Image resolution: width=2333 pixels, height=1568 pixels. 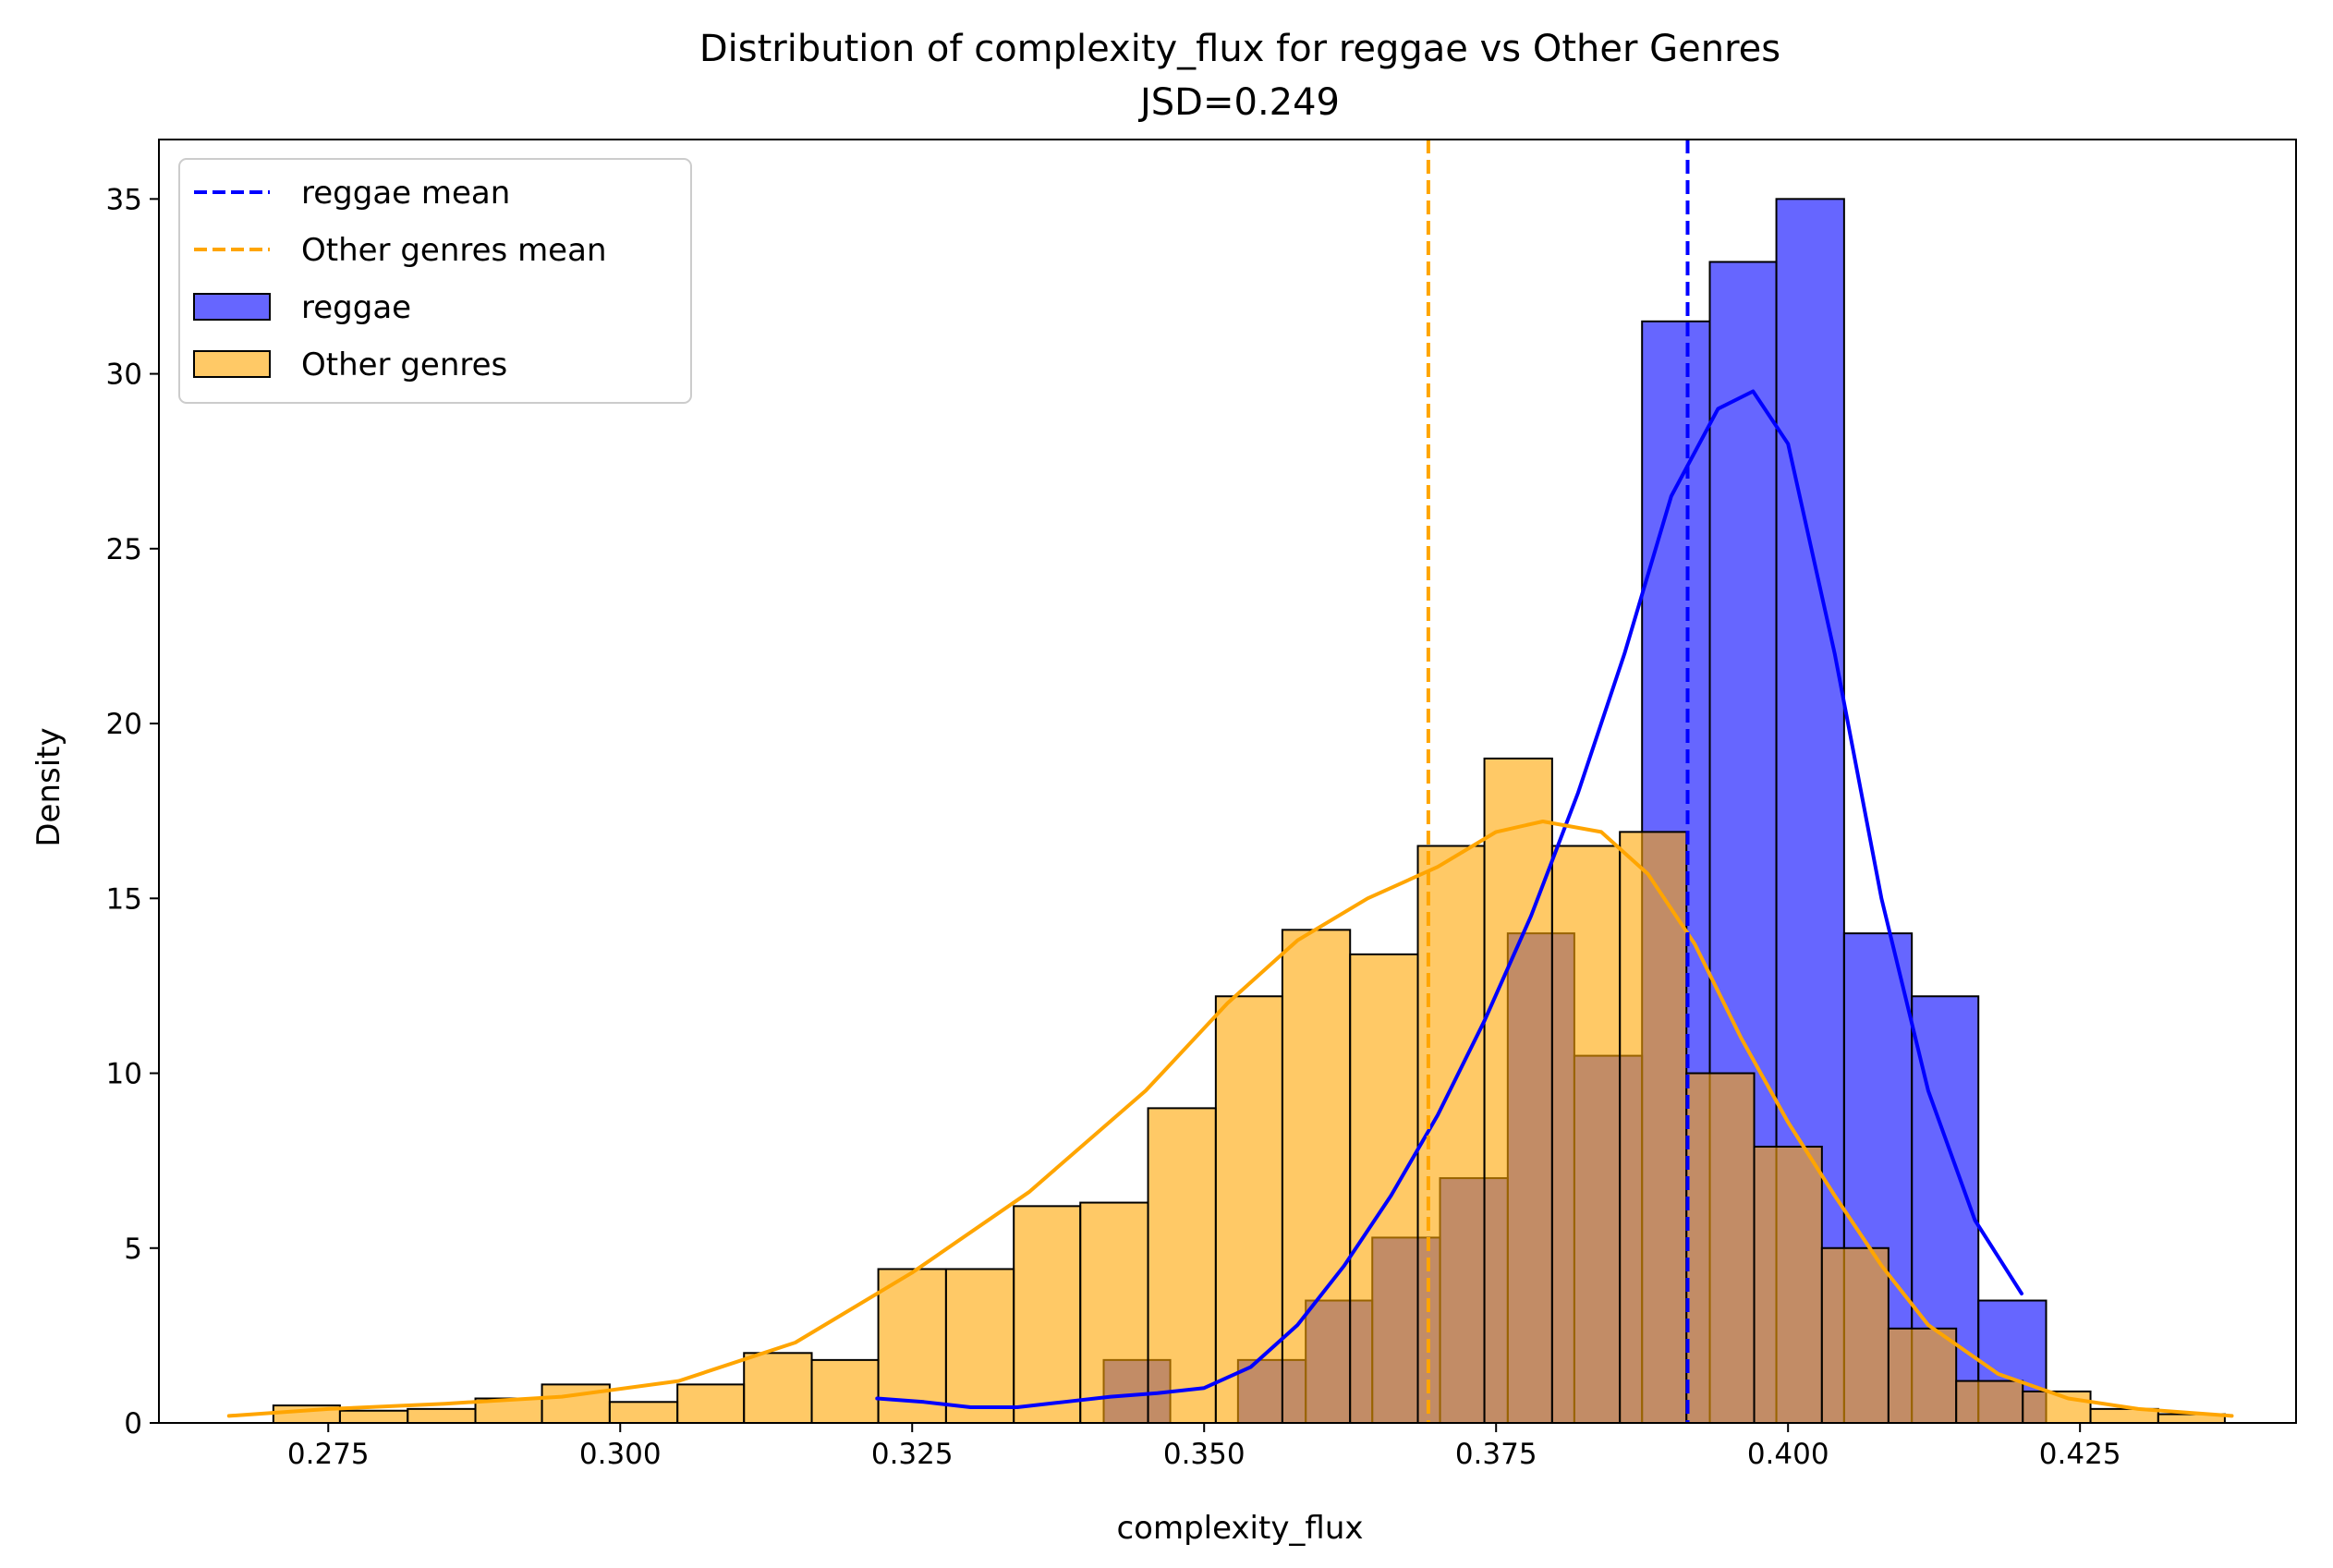 What do you see at coordinates (1496, 1454) in the screenshot?
I see `x-tick-label: 0.375` at bounding box center [1496, 1454].